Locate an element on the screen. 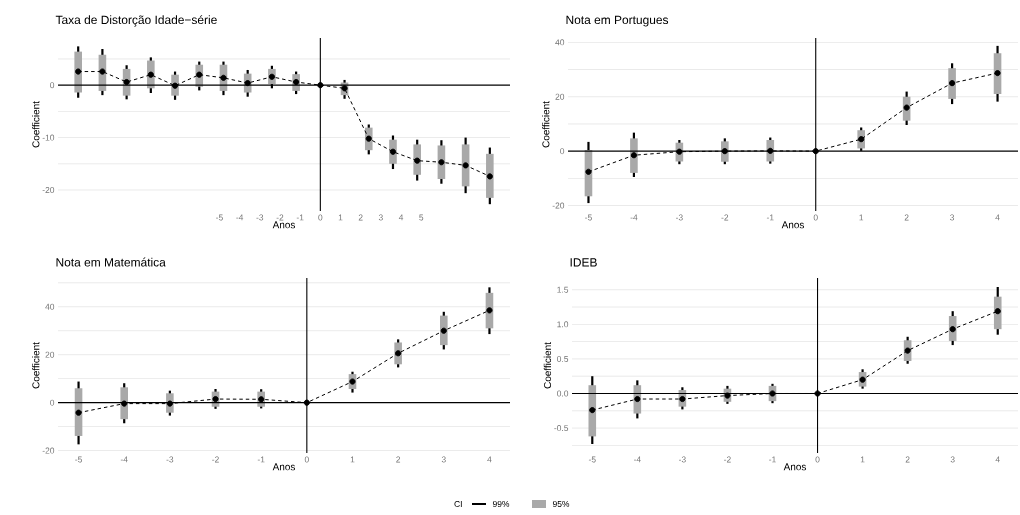  y-tick-label: 1.5 is located at coordinates (563, 289).